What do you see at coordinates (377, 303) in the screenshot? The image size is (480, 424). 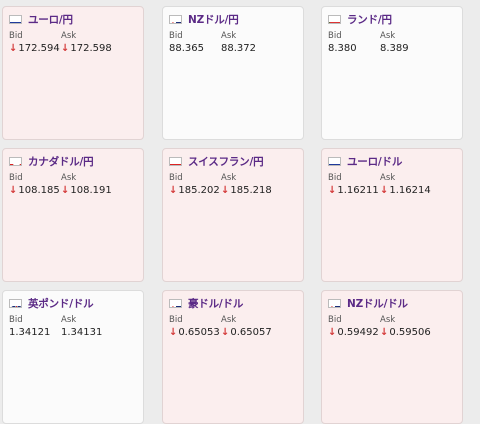 I see `currency-pair-name: NZドル/ドル` at bounding box center [377, 303].